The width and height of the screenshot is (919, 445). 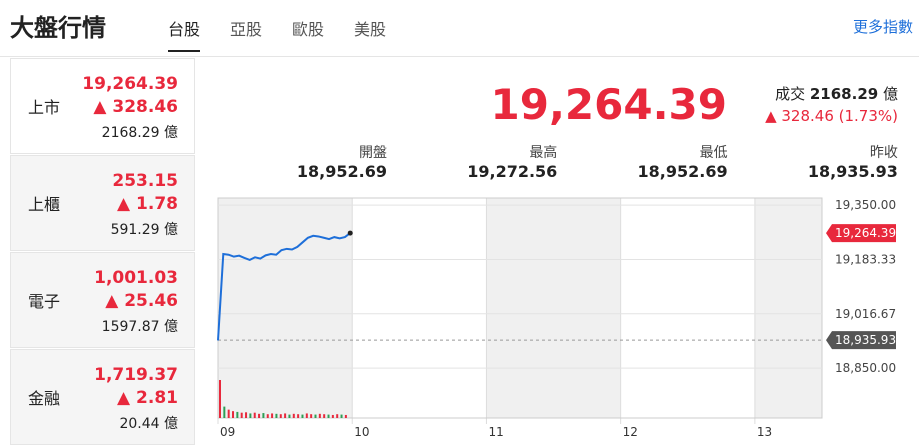 What do you see at coordinates (883, 153) in the screenshot?
I see `stat-label: 昨收` at bounding box center [883, 153].